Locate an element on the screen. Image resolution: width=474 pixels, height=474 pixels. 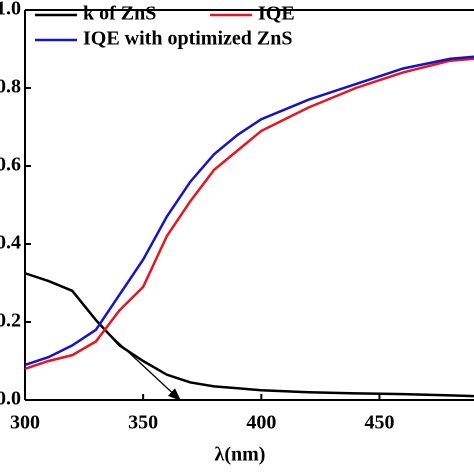
y-tick-label: 1.0 is located at coordinates (10, 10).